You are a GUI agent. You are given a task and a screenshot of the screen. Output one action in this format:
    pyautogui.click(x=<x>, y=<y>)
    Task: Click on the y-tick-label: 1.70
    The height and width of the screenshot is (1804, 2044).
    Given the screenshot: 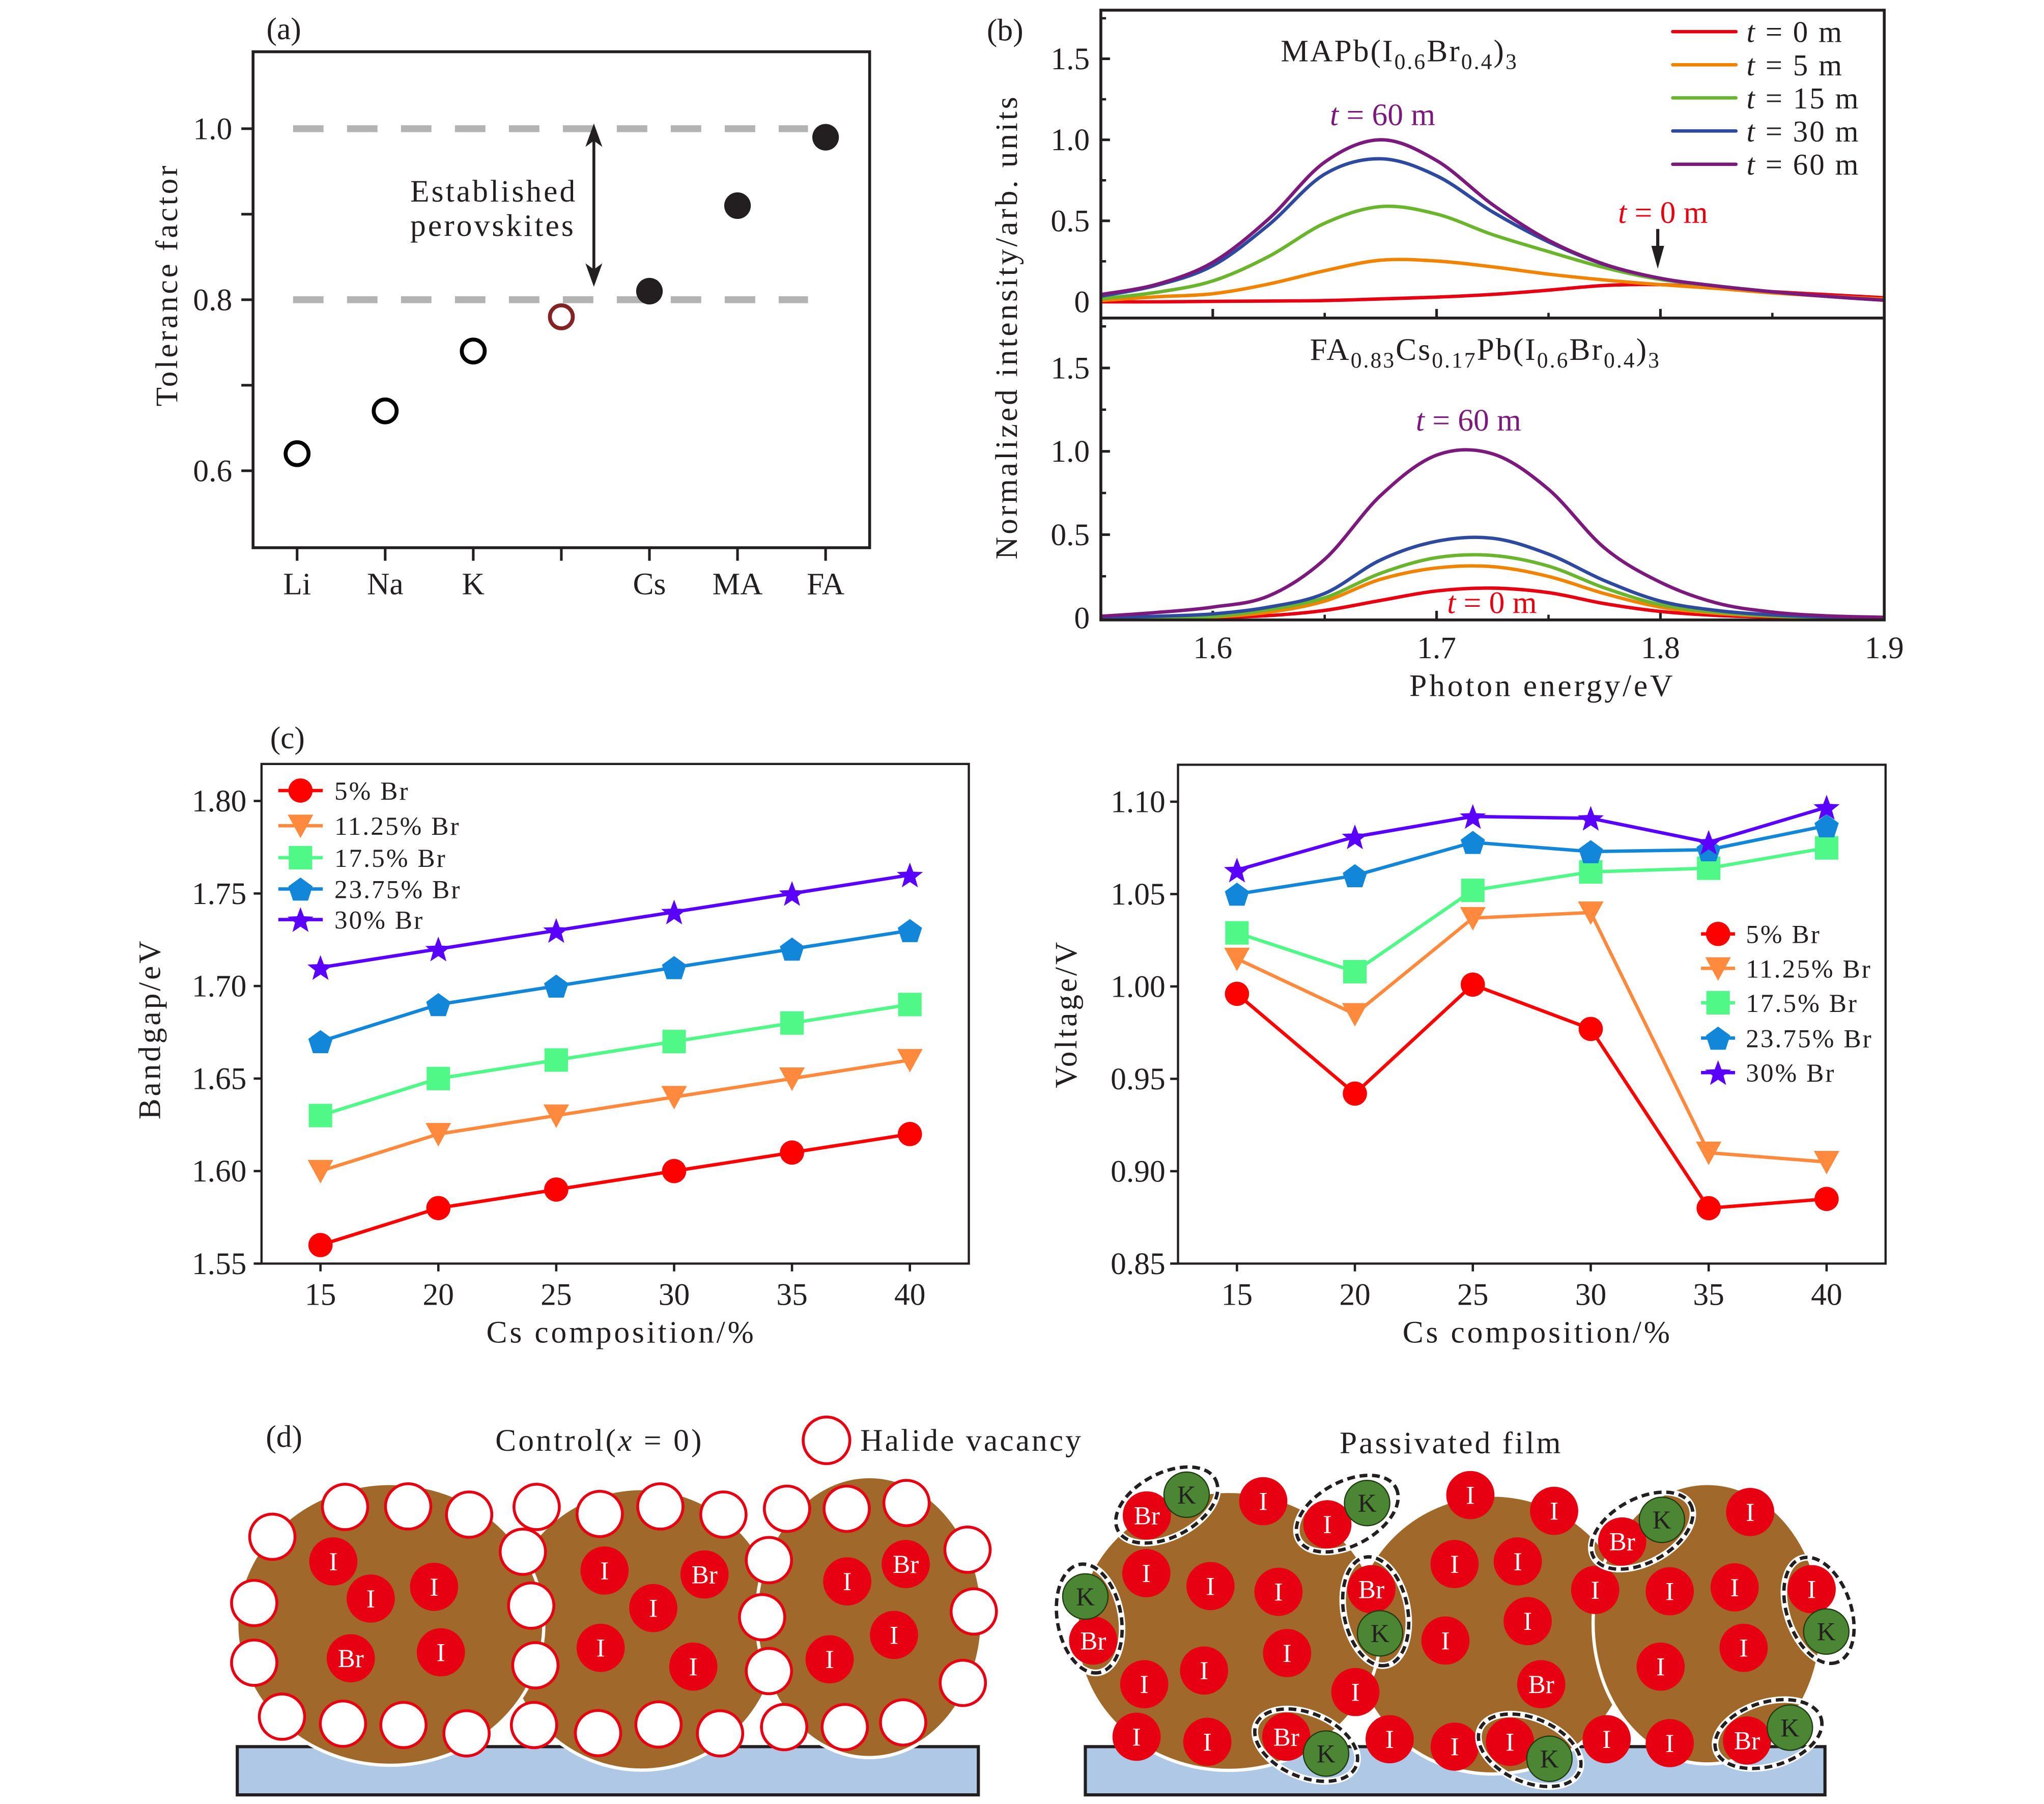 What is the action you would take?
    pyautogui.click(x=219, y=986)
    